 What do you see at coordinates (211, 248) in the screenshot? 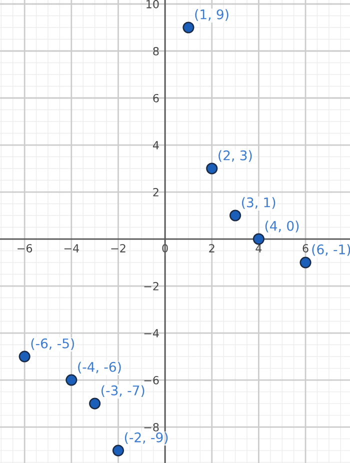
I see `x-tick-label: 2` at bounding box center [211, 248].